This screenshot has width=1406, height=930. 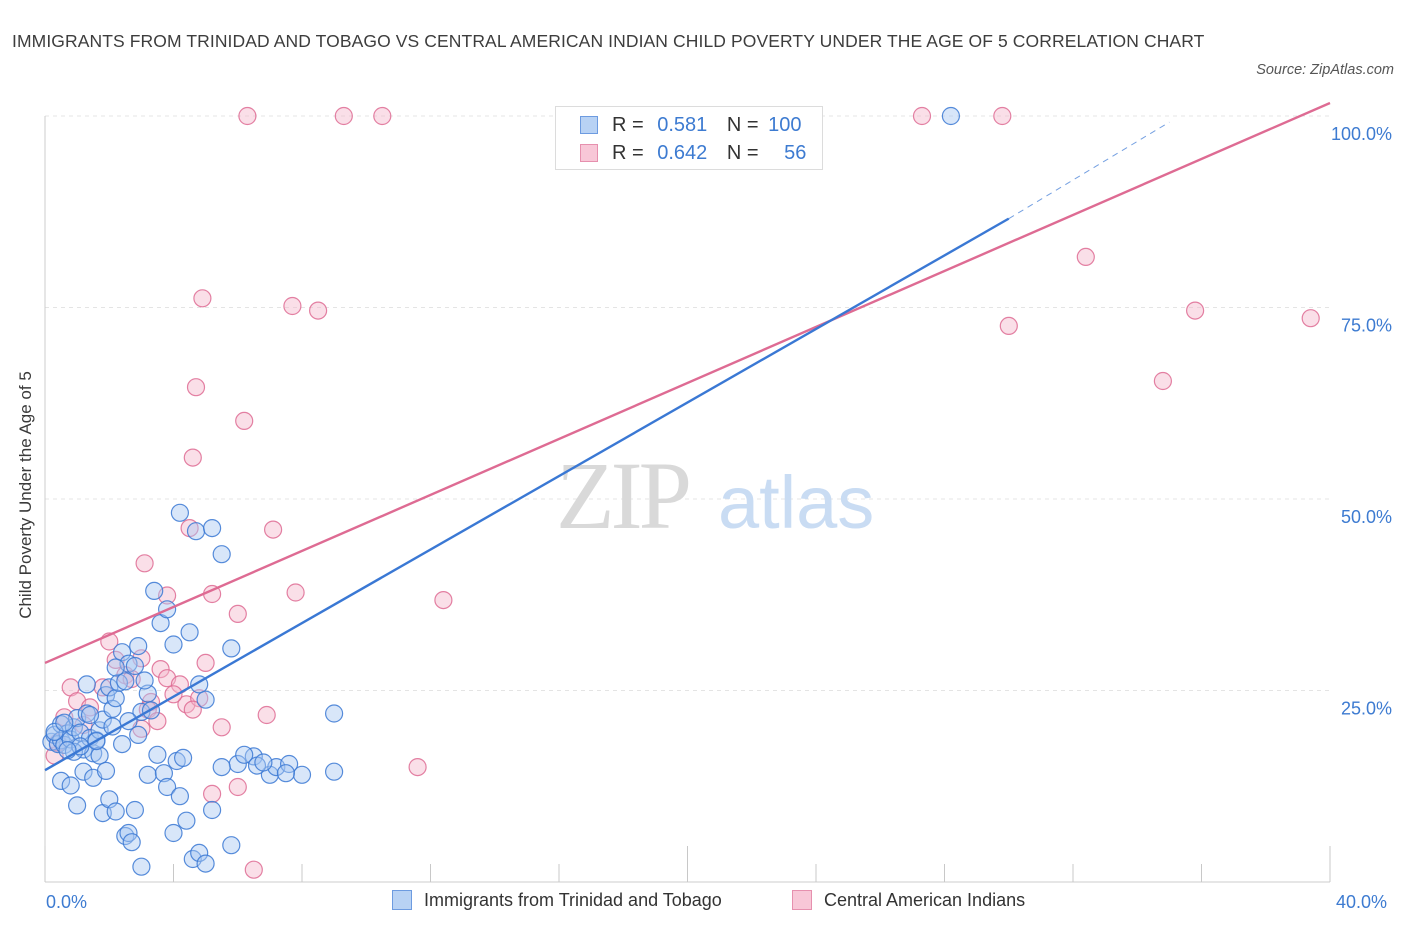 What do you see at coordinates (1325, 70) in the screenshot?
I see `chart-source: Source: ZipAtlas.com` at bounding box center [1325, 70].